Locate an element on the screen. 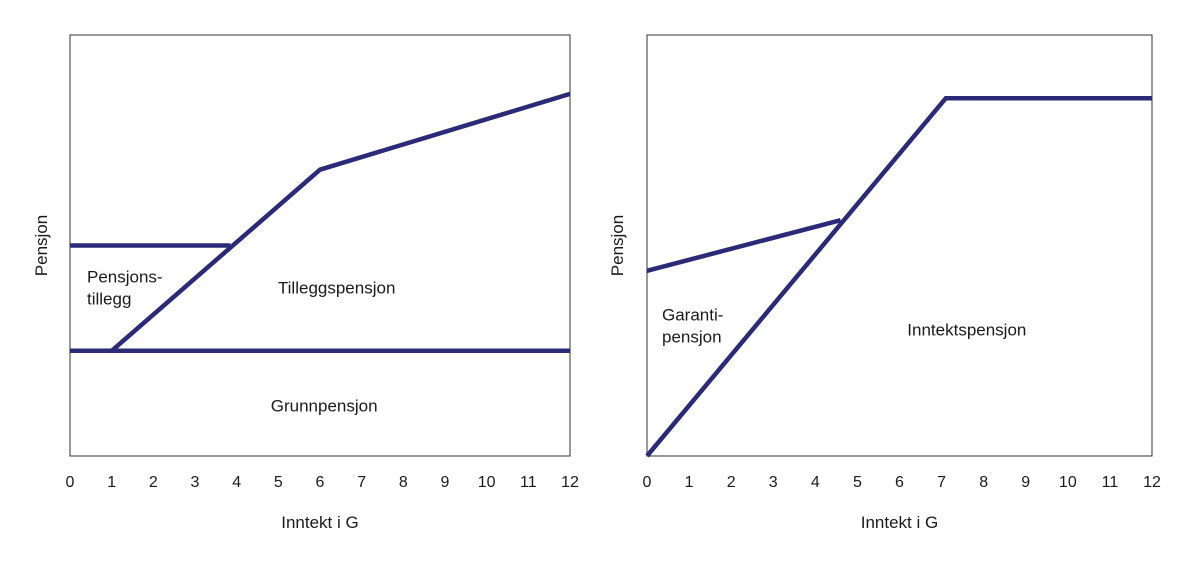  grunnpensjon-label: Grunnpensjon is located at coordinates (324, 405).